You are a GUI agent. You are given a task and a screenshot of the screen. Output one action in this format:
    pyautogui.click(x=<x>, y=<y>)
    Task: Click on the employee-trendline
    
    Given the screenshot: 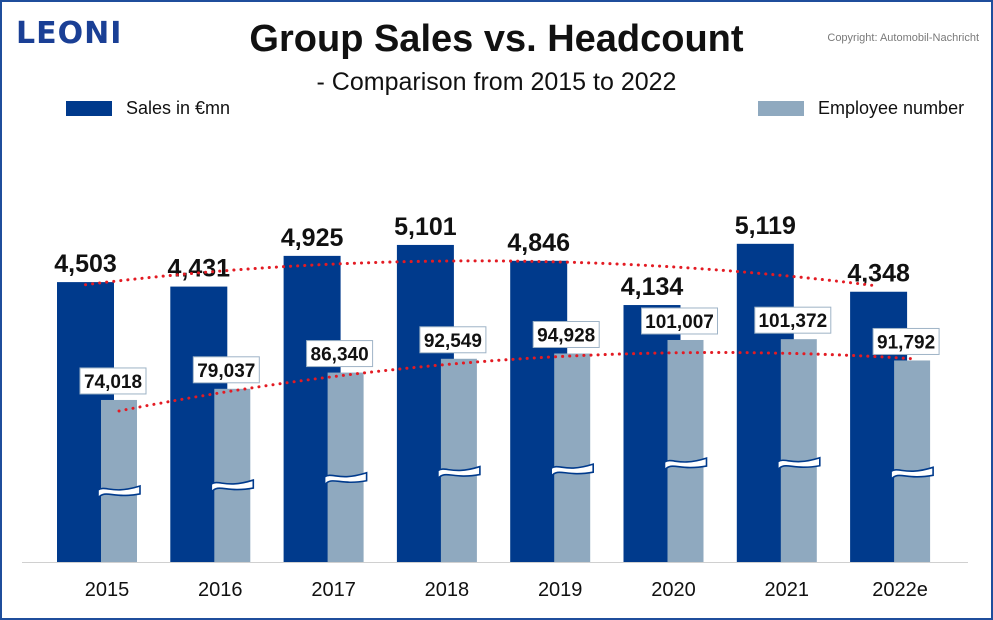 What is the action you would take?
    pyautogui.click(x=515, y=382)
    